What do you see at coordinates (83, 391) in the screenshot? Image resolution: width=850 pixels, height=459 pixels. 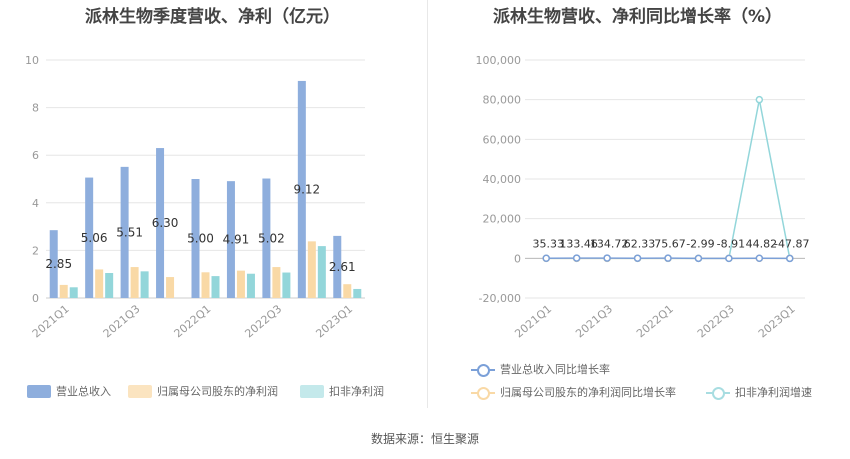 I see `legend-label-revenue: 营业总收入` at bounding box center [83, 391].